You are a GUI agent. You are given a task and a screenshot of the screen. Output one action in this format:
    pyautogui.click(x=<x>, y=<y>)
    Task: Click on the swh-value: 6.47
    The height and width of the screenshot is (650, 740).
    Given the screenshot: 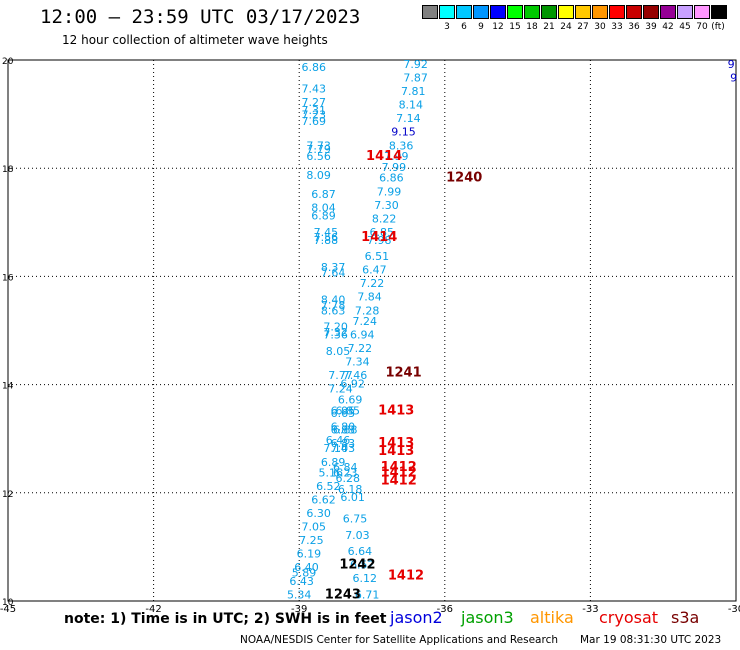 What is the action you would take?
    pyautogui.click(x=374, y=270)
    